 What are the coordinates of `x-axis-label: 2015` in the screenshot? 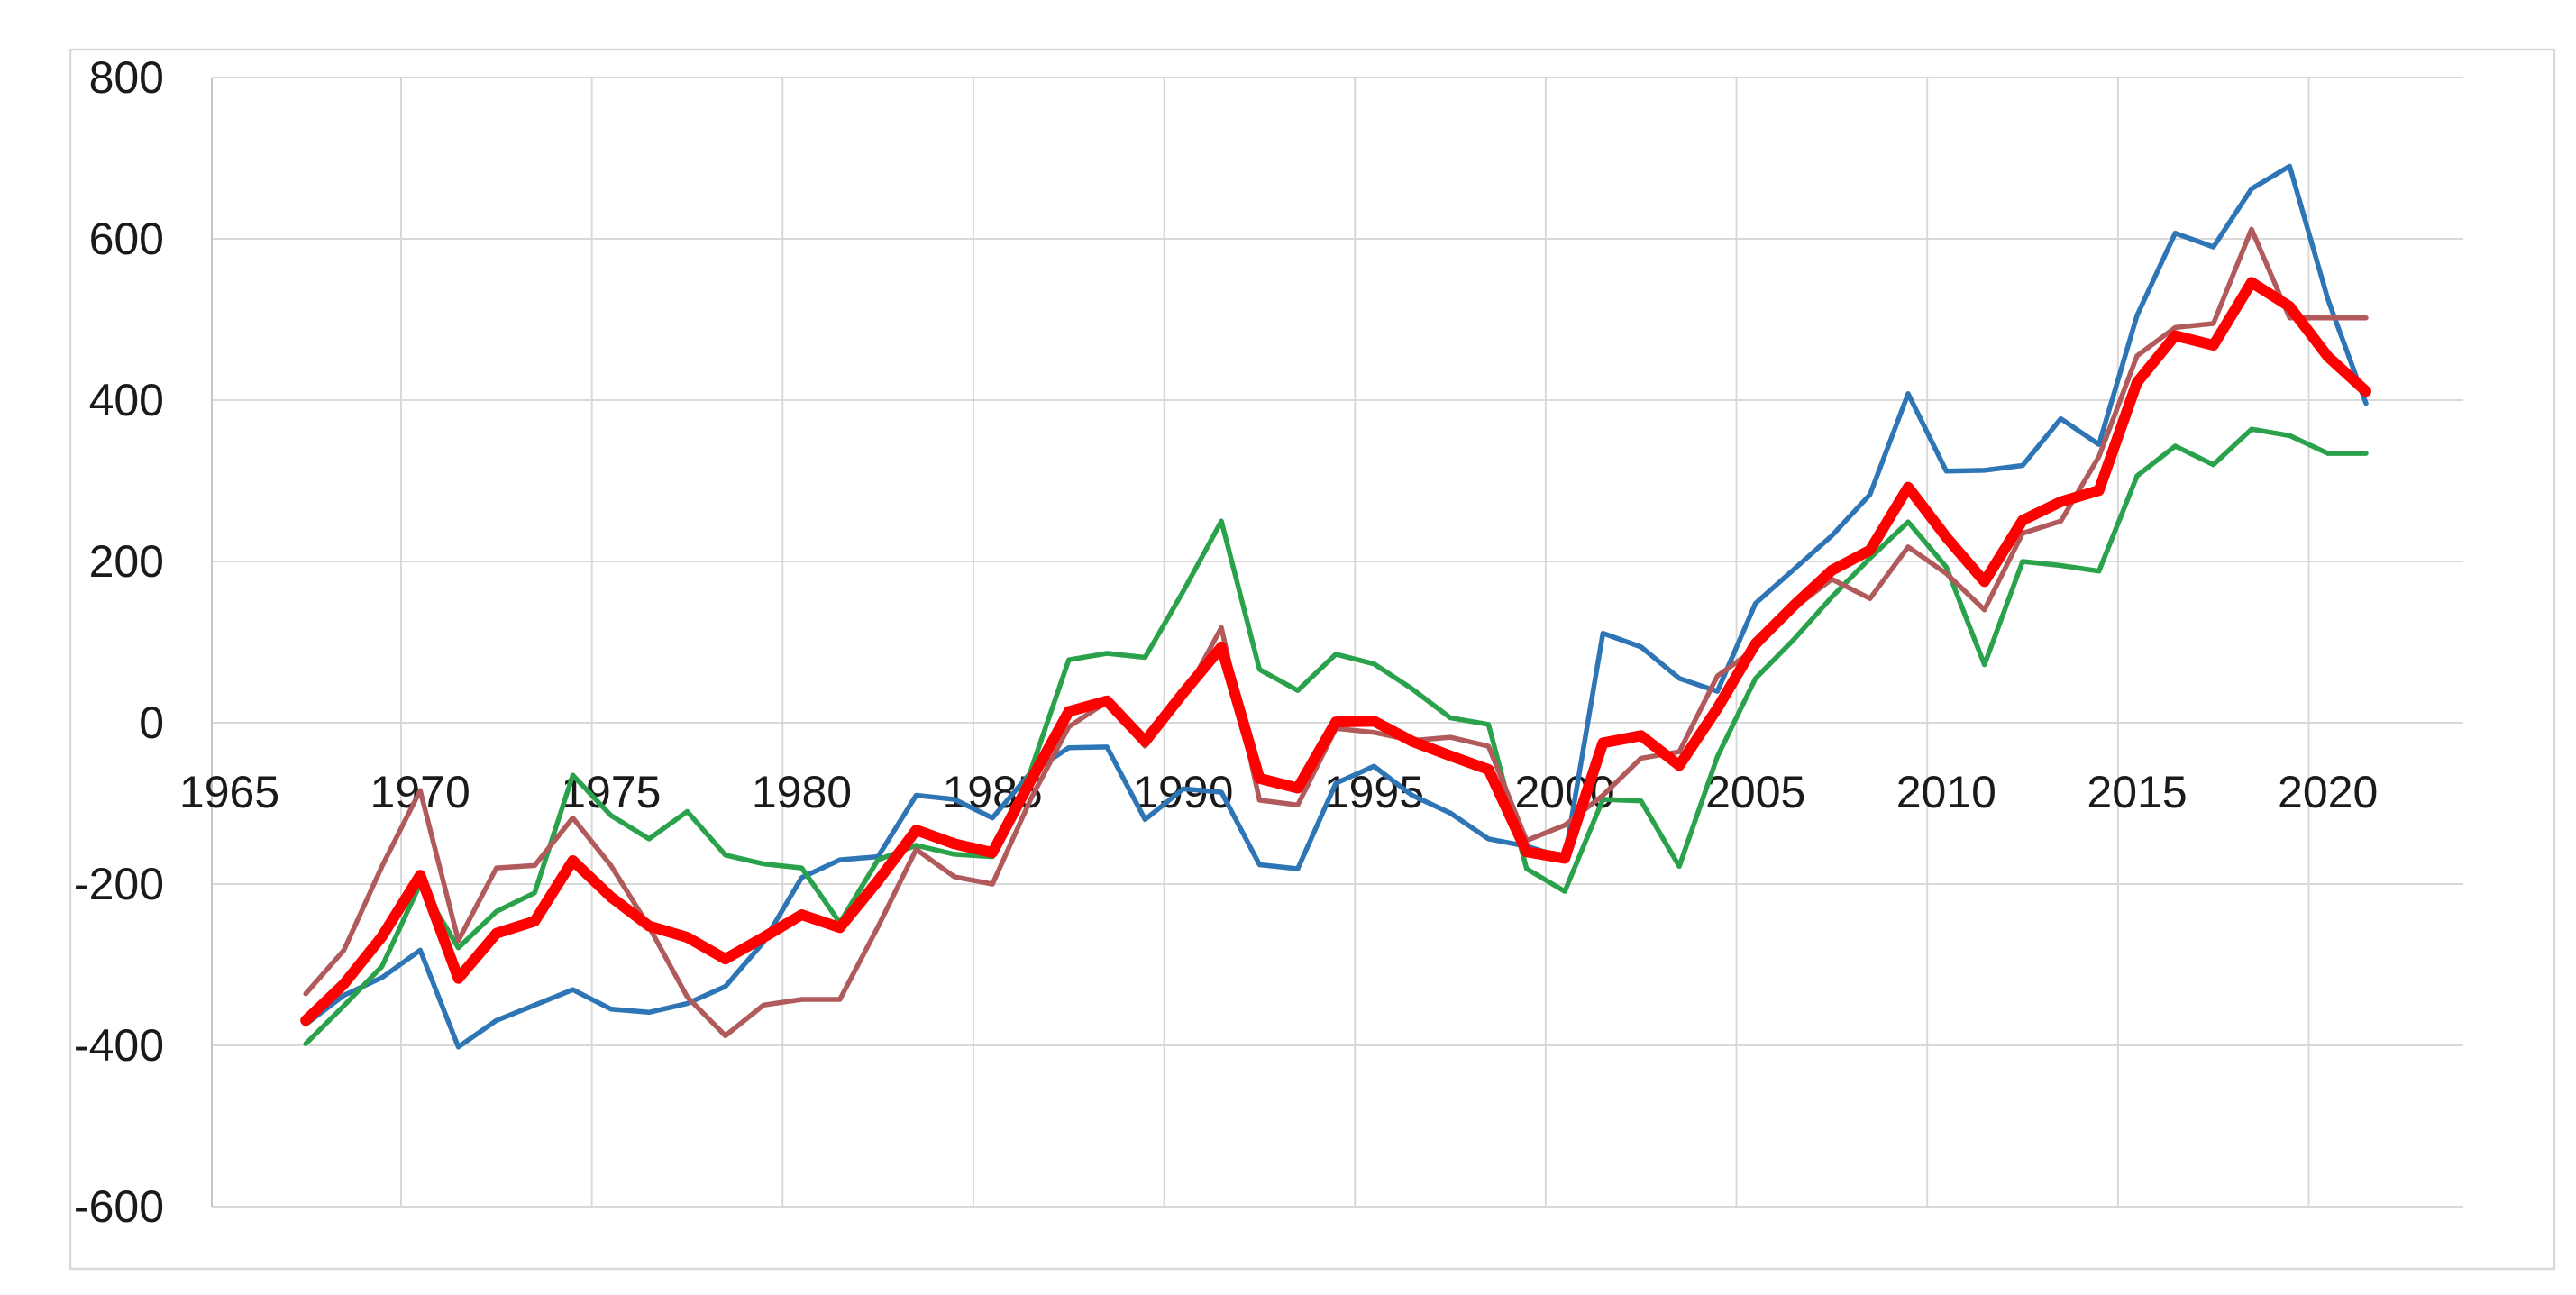 It's located at (2137, 792).